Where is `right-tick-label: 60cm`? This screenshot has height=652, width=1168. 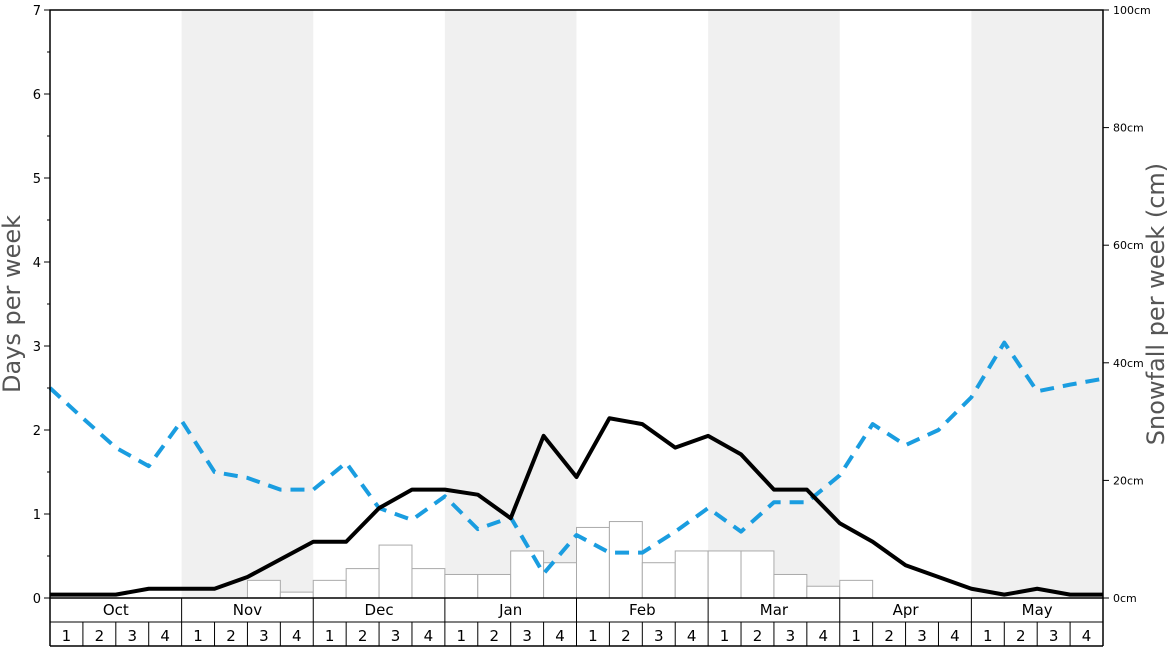 right-tick-label: 60cm is located at coordinates (1128, 245).